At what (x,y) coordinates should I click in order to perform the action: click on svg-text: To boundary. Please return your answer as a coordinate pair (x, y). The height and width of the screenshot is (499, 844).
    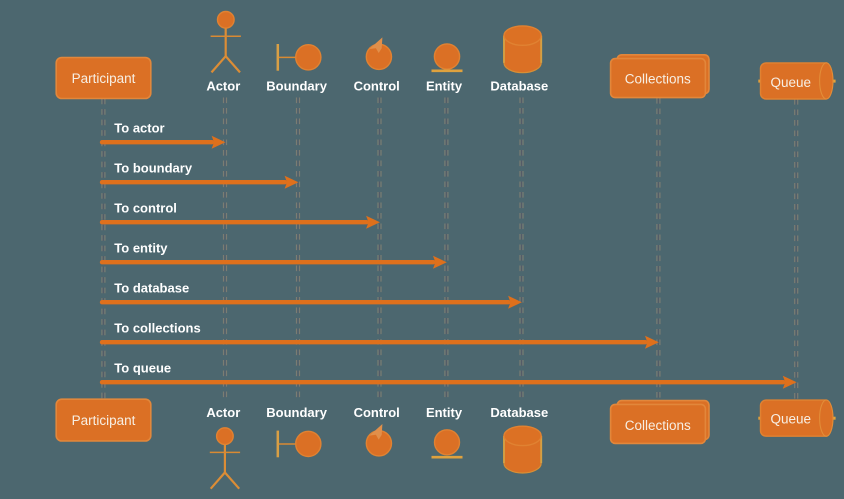
    Looking at the image, I should click on (153, 168).